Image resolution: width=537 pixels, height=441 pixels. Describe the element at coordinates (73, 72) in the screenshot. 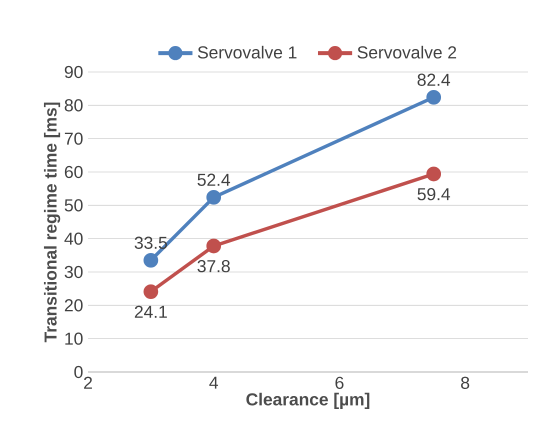

I see `y-tick-label: 90` at that location.